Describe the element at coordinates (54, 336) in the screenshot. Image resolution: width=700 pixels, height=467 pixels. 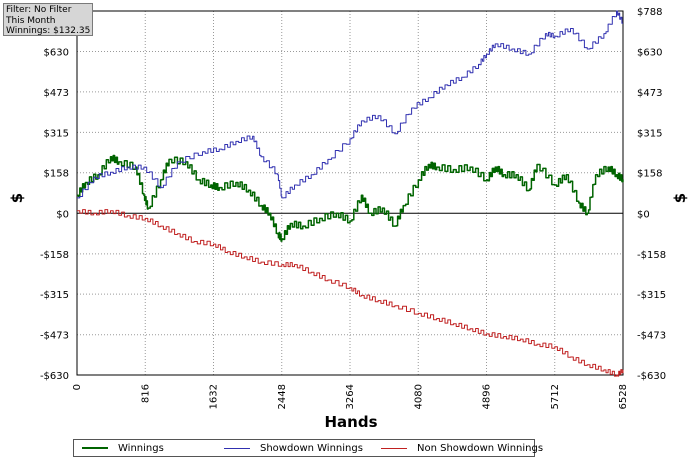
I see `y-tick-label-left: -$473` at that location.